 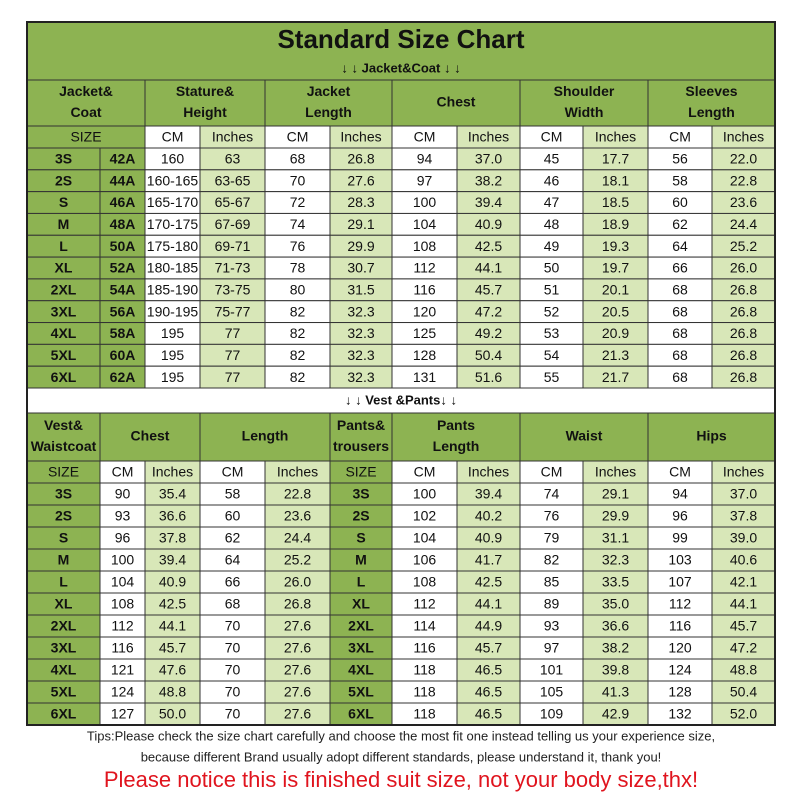 What do you see at coordinates (425, 560) in the screenshot?
I see `cell-text: 106` at bounding box center [425, 560].